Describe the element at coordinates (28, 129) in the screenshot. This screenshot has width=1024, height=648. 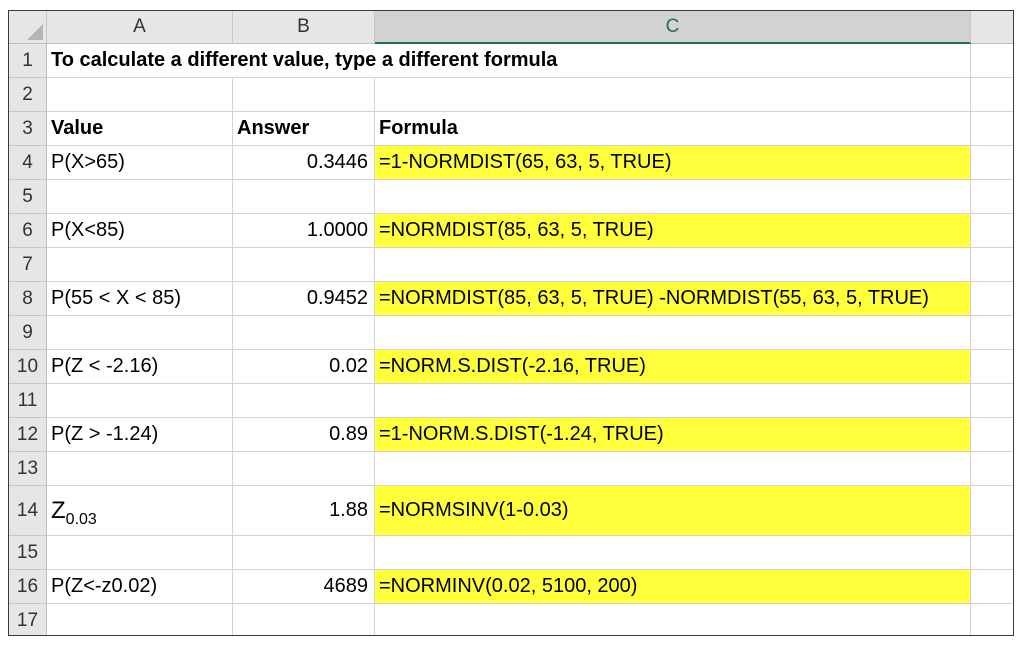
I see `row-header: 3` at that location.